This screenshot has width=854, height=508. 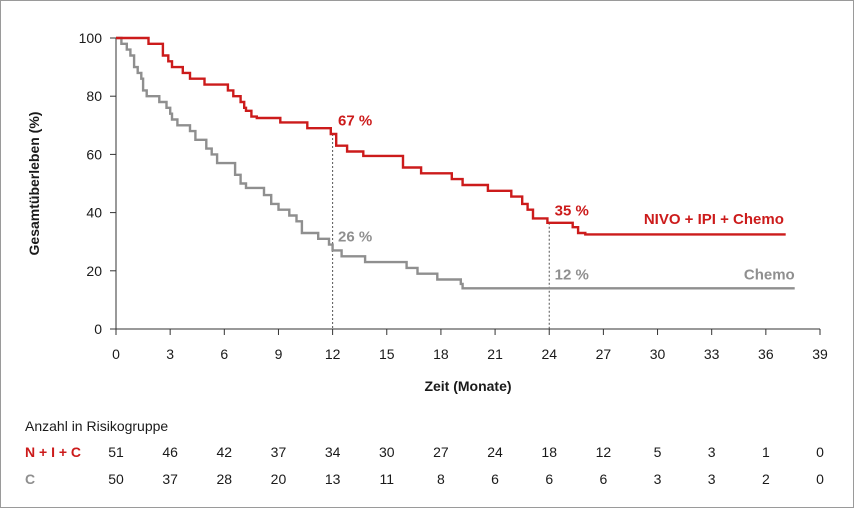 What do you see at coordinates (116, 479) in the screenshot?
I see `risk-cell: 50` at bounding box center [116, 479].